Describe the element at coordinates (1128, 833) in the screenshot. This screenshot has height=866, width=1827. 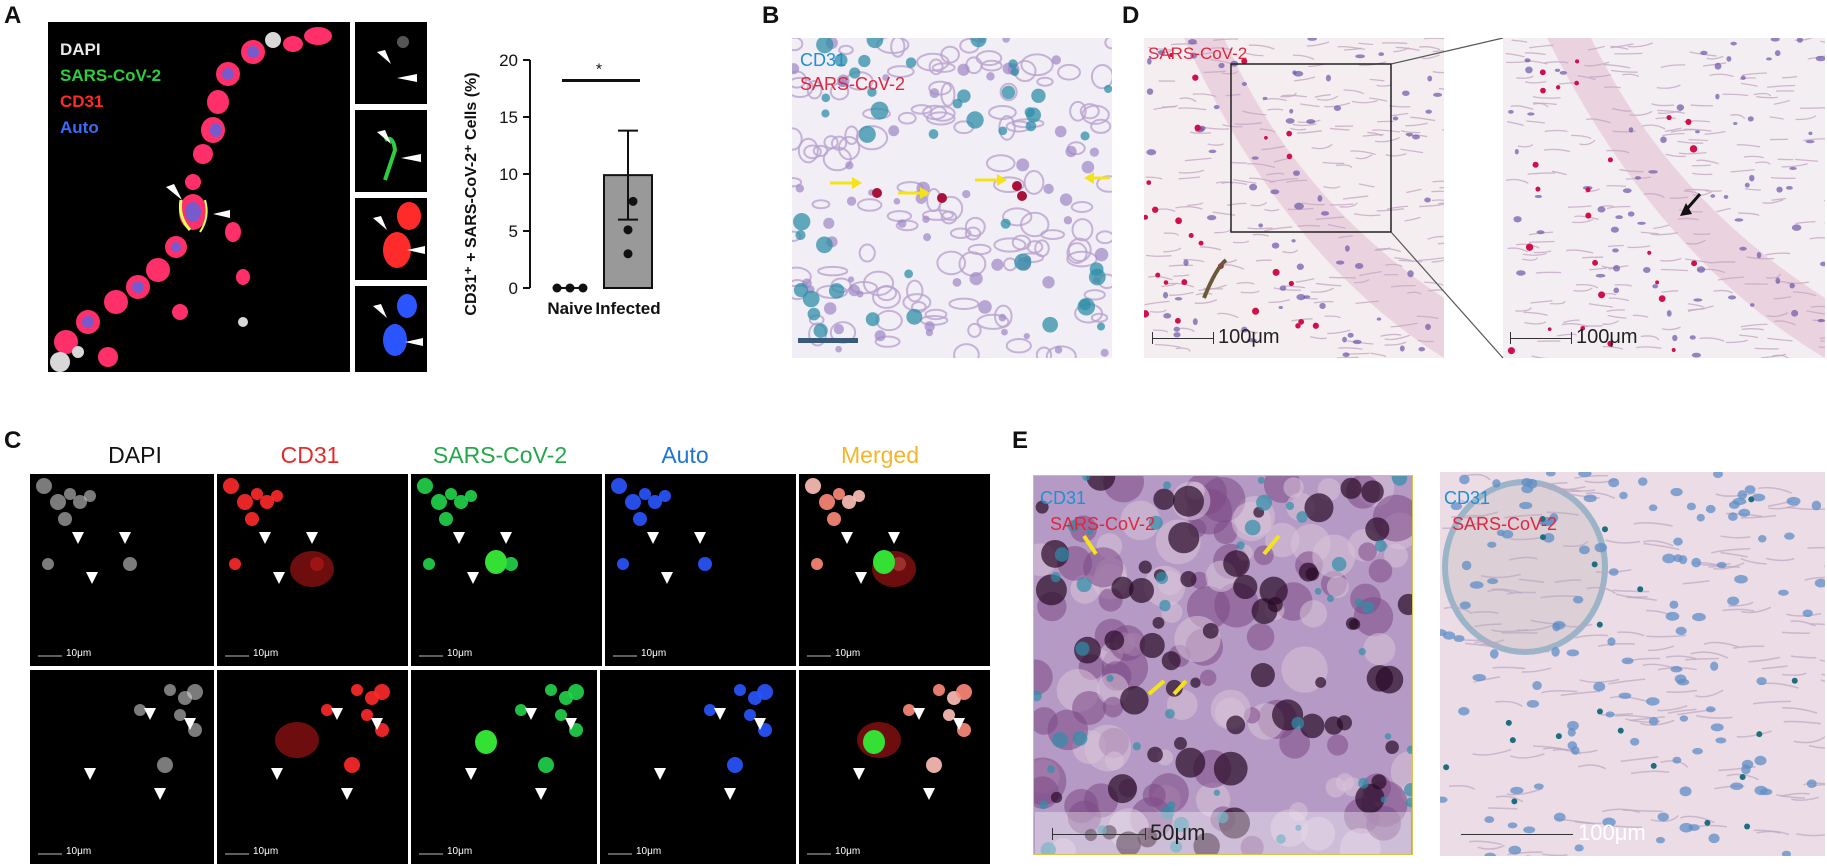
I see `panel-e-left-scalebar: 50μm` at that location.